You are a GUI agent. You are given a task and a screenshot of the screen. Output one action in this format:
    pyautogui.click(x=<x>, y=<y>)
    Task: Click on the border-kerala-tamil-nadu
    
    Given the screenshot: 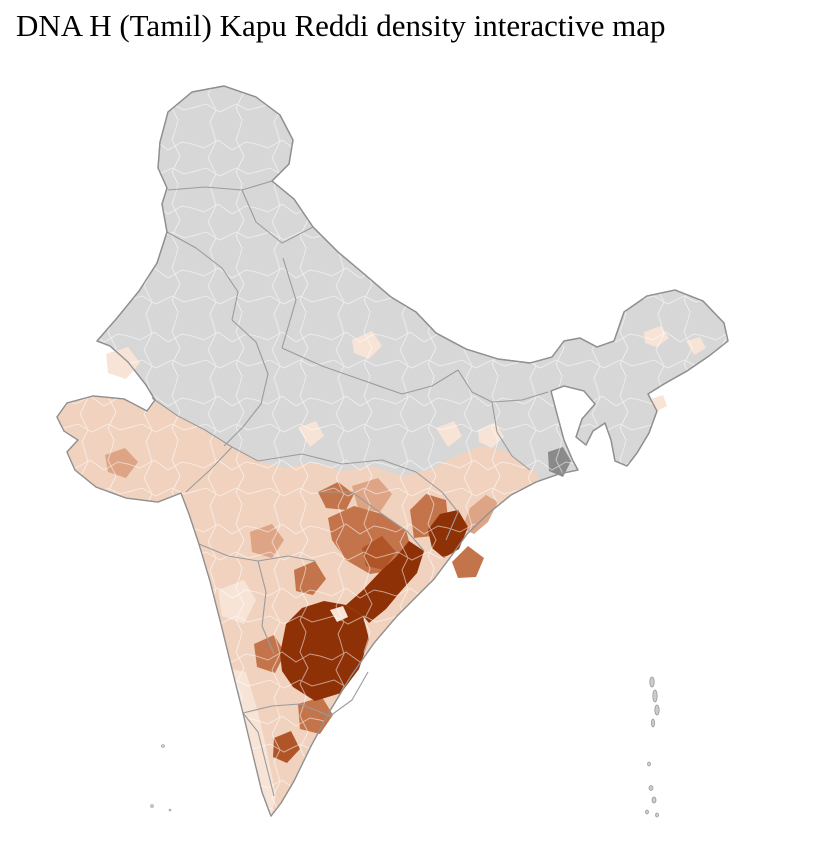 What is the action you would take?
    pyautogui.click(x=258, y=754)
    